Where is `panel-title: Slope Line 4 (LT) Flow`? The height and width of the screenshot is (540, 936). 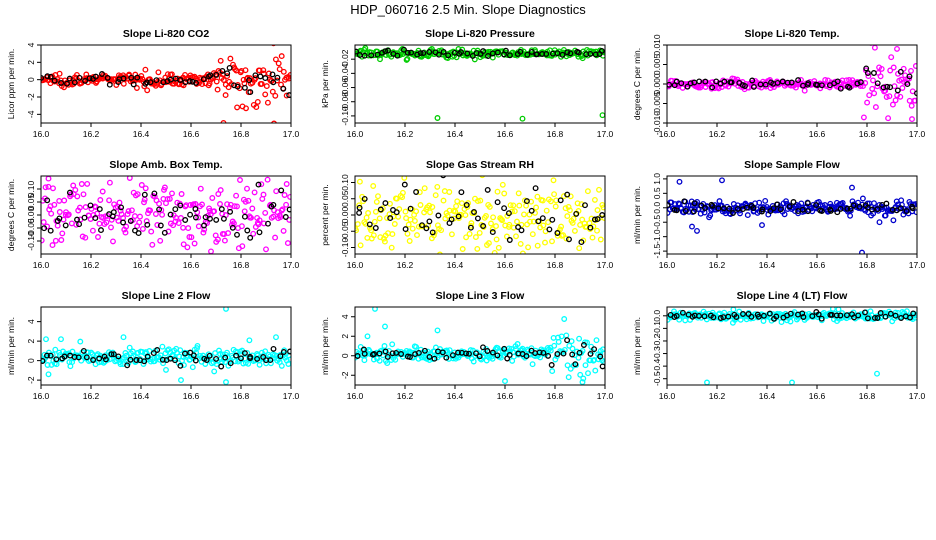
panel-title: Slope Line 4 (LT) Flow is located at coordinates (792, 296).